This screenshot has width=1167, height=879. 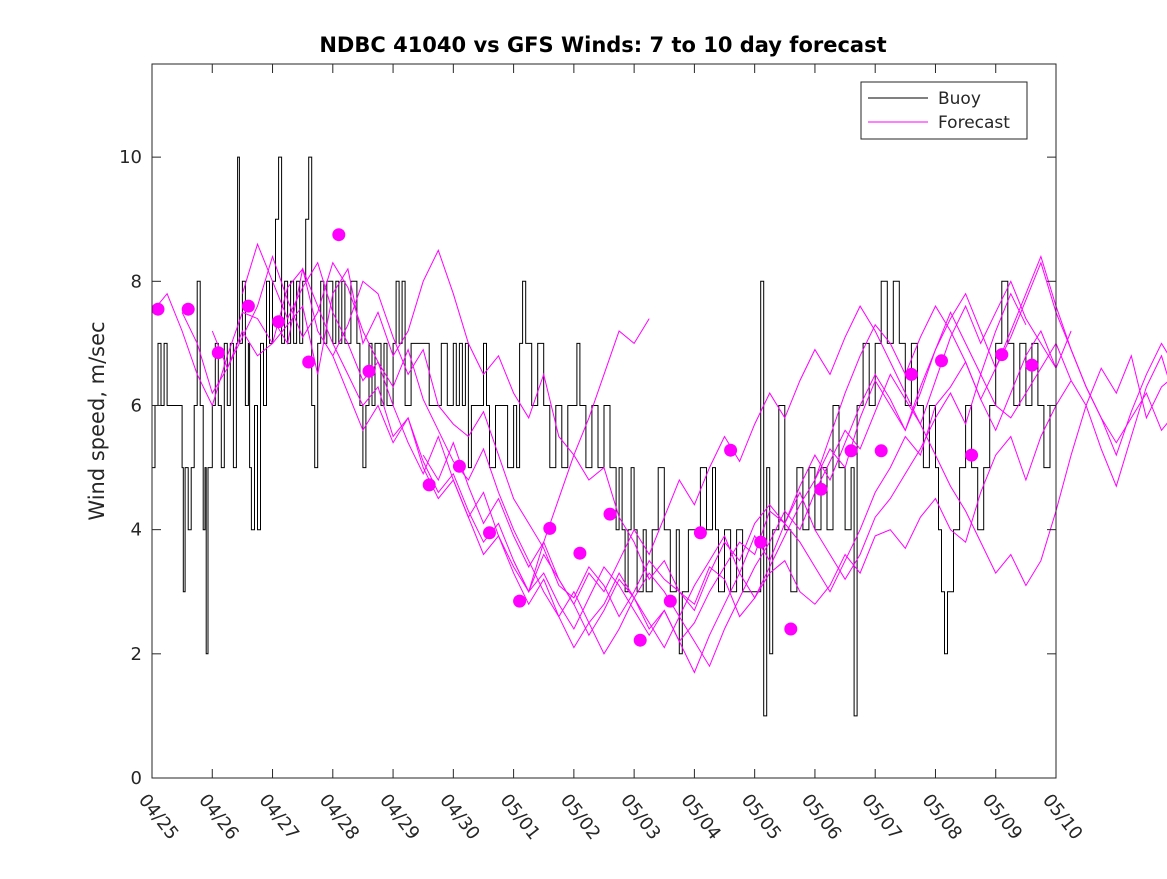 What do you see at coordinates (136, 654) in the screenshot?
I see `y-tick-label-1: 2` at bounding box center [136, 654].